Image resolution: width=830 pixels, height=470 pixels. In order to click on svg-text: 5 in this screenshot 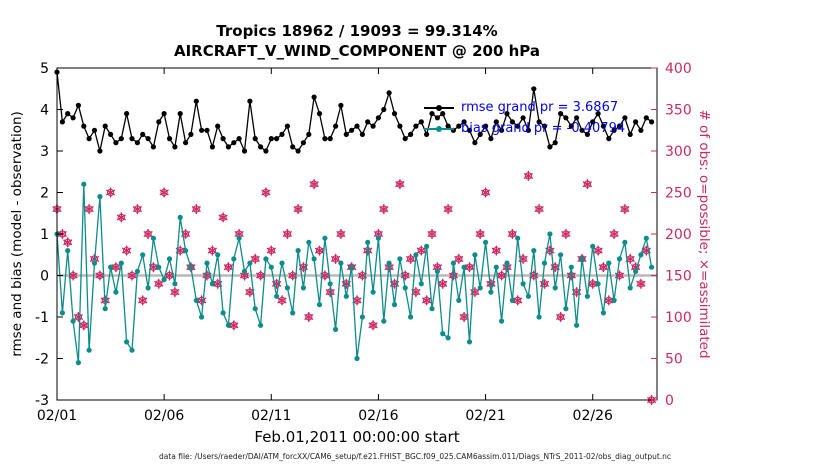, I will do `click(44, 69)`.